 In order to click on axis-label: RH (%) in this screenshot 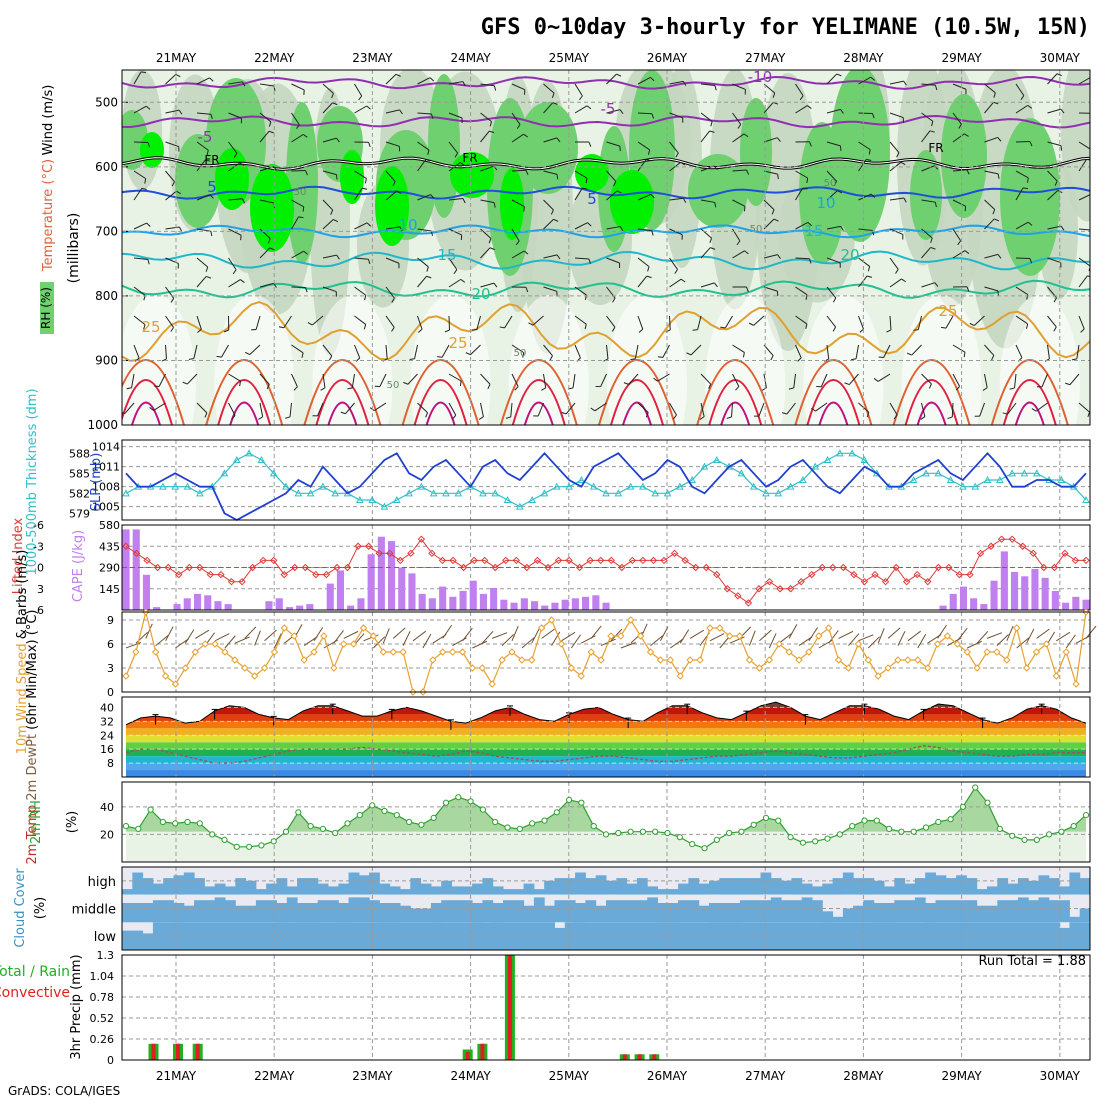, I will do `click(46, 308)`.